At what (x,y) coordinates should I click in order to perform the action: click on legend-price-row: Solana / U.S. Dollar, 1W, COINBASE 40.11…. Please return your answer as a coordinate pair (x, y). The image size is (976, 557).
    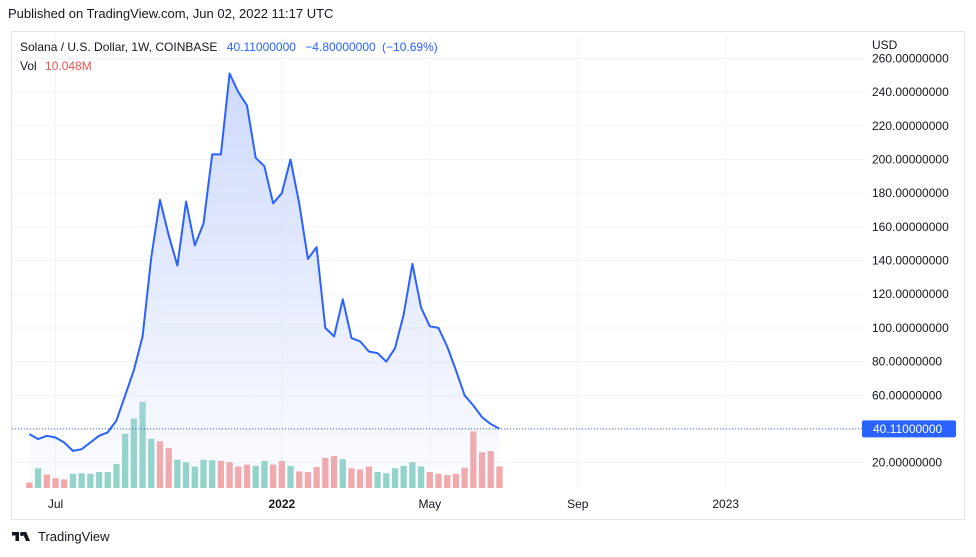
    Looking at the image, I should click on (229, 47).